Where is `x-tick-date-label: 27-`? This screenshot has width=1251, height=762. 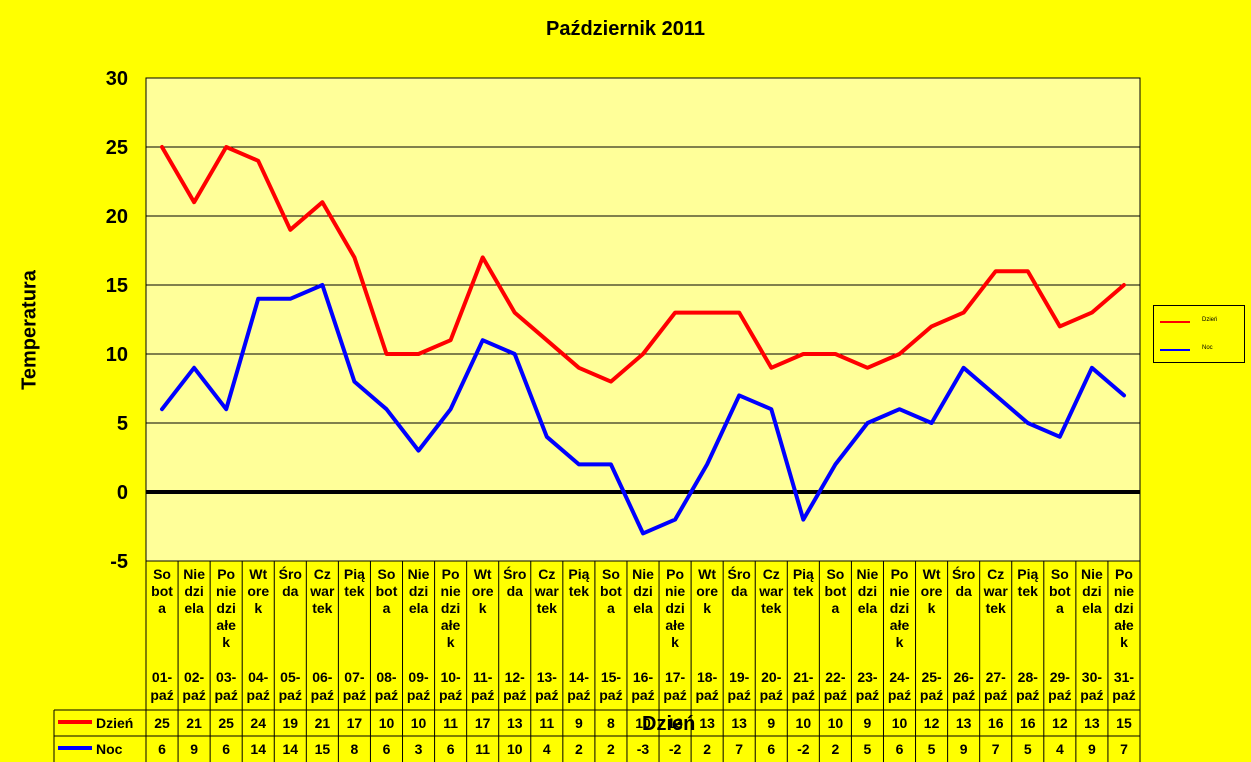
x-tick-date-label: 27- is located at coordinates (996, 677).